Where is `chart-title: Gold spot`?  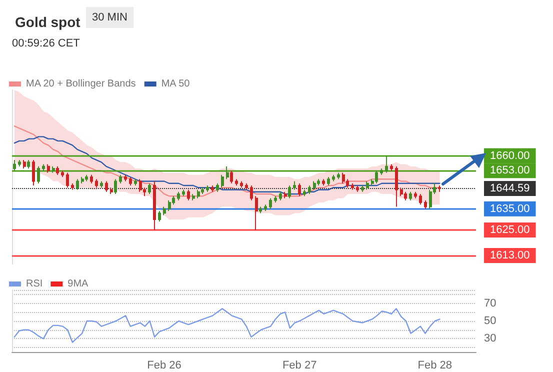
chart-title: Gold spot is located at coordinates (48, 22).